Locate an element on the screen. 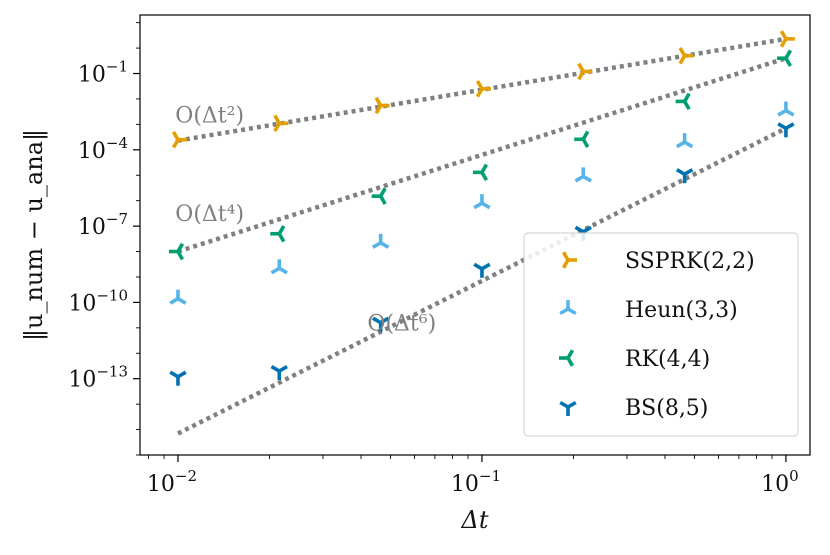 This screenshot has width=830, height=555. y-tick-label: 10⁻⁴ is located at coordinates (103, 149).